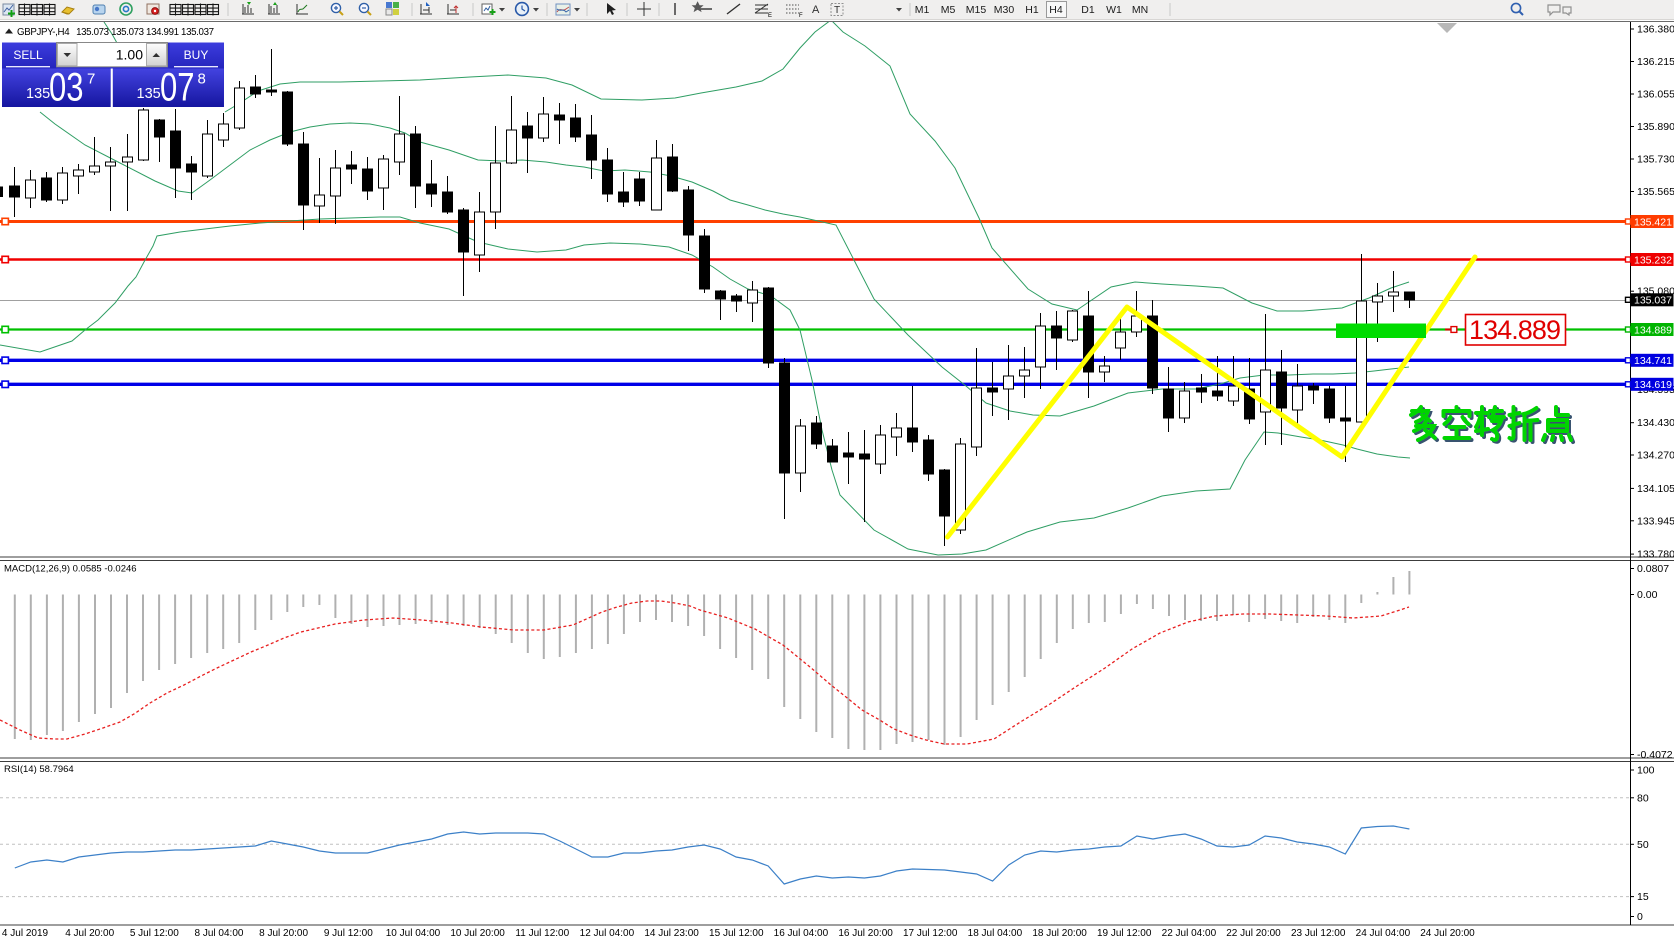  What do you see at coordinates (1655, 423) in the screenshot?
I see `svg-text: 134.430` at bounding box center [1655, 423].